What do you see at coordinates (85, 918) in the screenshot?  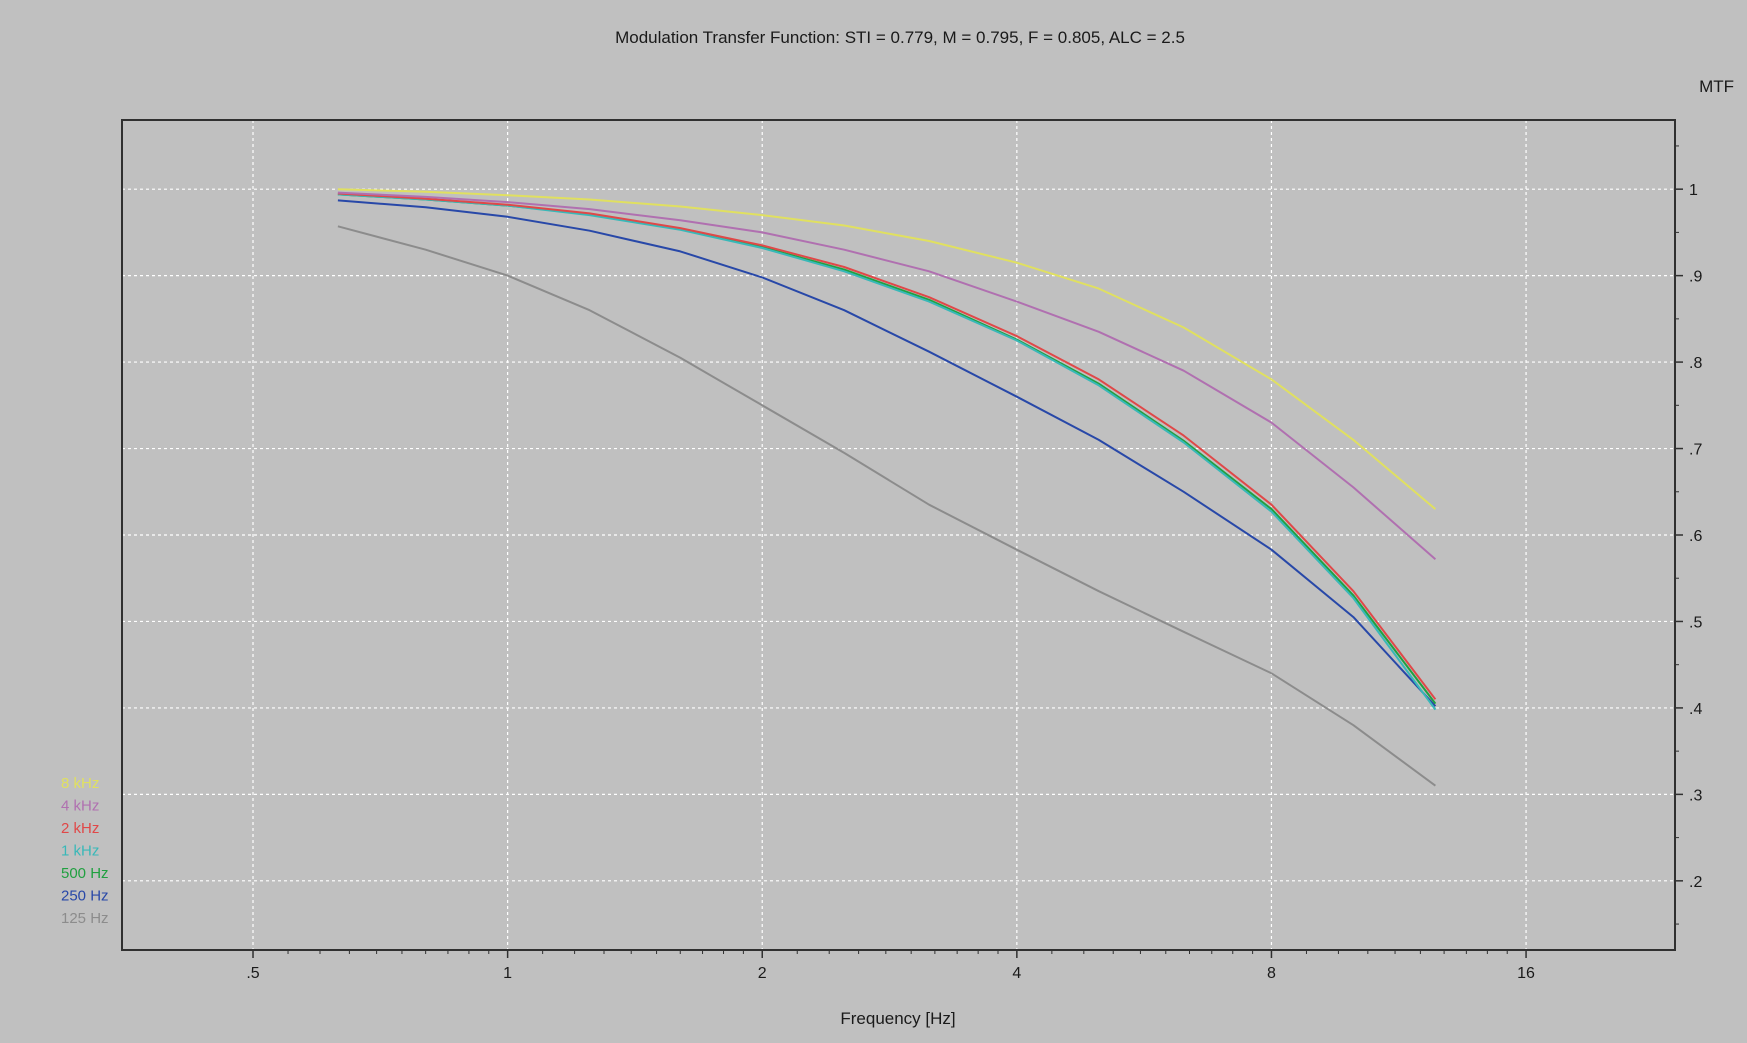 I see `legend-item: 125 Hz` at bounding box center [85, 918].